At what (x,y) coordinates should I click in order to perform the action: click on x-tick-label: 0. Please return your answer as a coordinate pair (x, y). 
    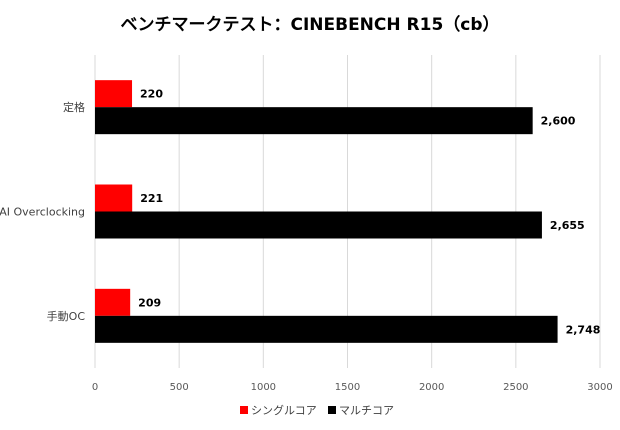
    Looking at the image, I should click on (95, 387).